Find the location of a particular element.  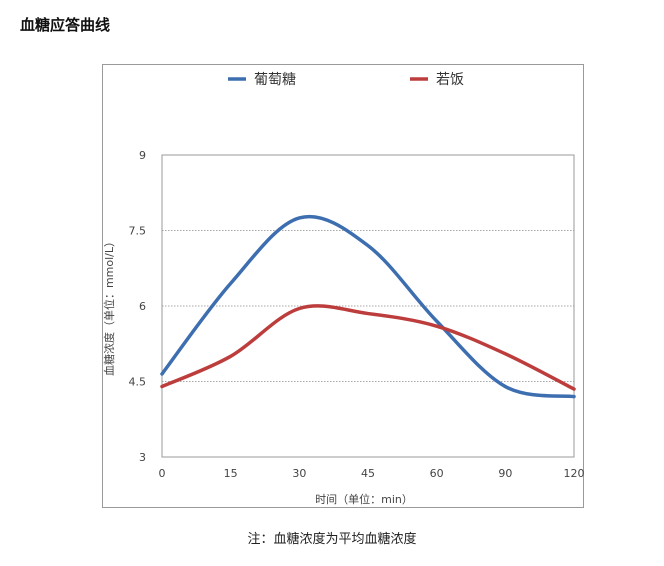

y-tick-label: 9 is located at coordinates (142, 155).